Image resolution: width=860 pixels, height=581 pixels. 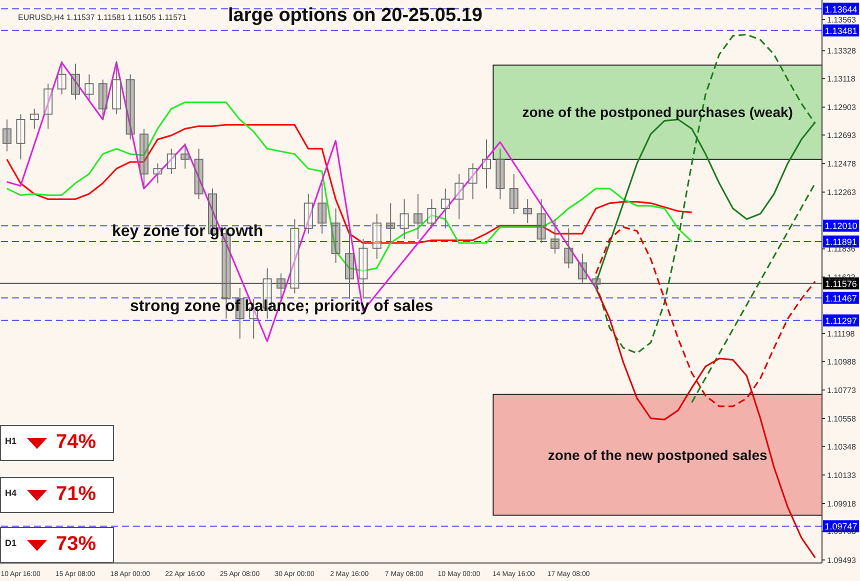 I want to click on band-label: zone of the postponed purchases (weak), so click(x=657, y=112).